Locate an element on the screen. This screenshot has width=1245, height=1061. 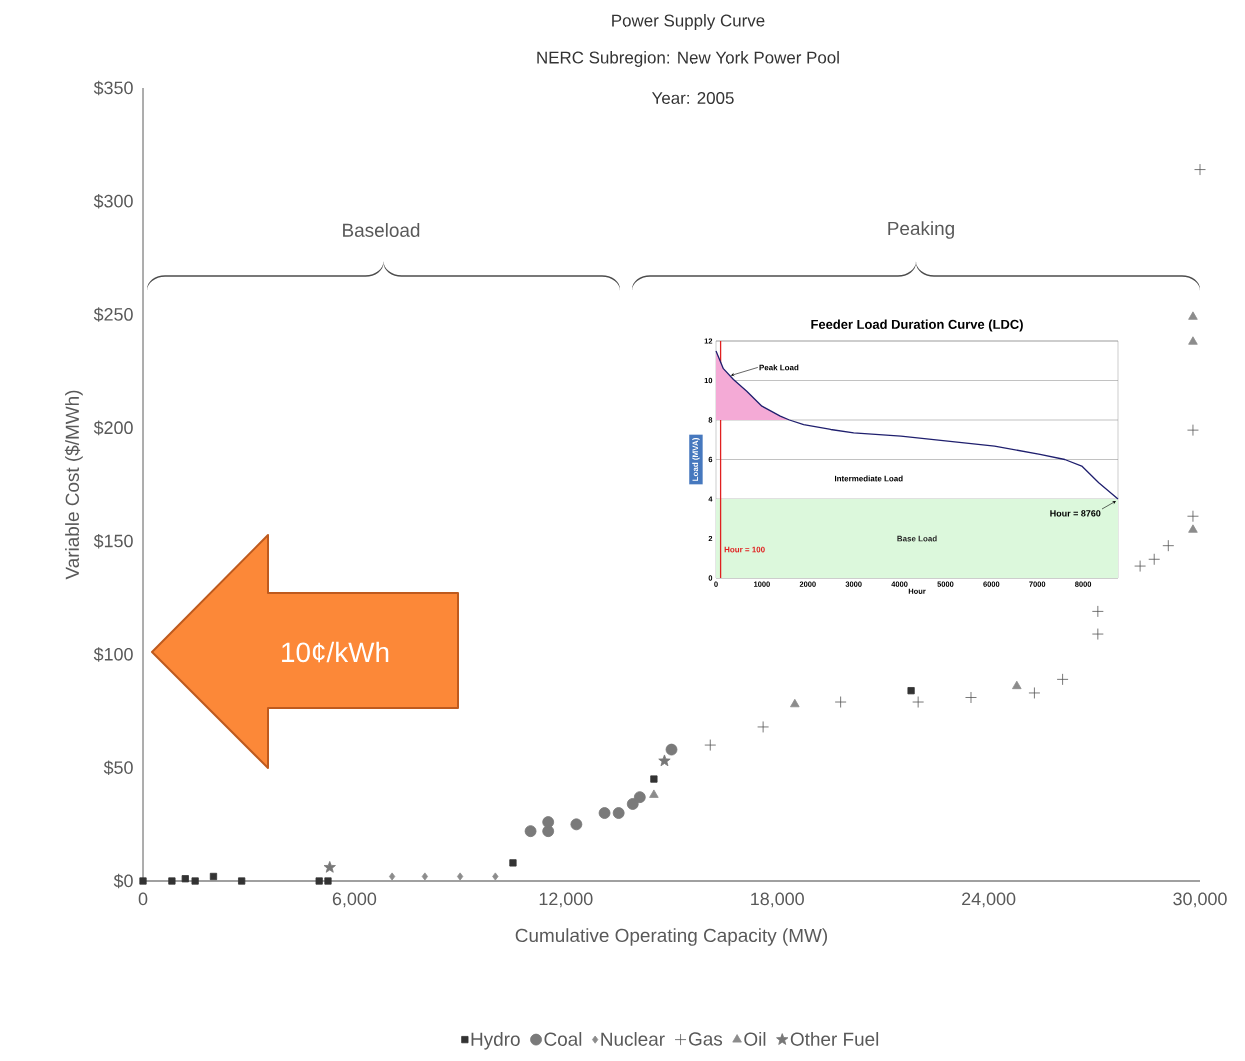
annotation: Year: 2005 is located at coordinates (692, 98).